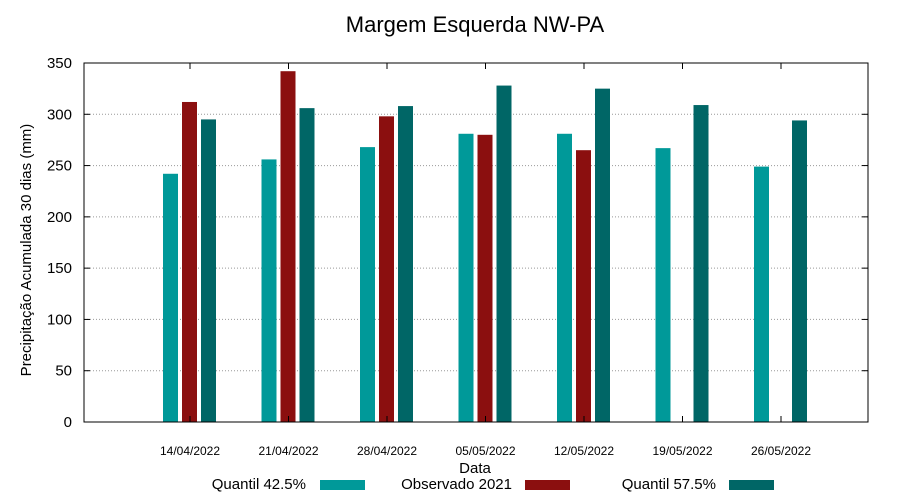 The image size is (900, 500). What do you see at coordinates (405, 264) in the screenshot?
I see `bar-quantil-57-5--2` at bounding box center [405, 264].